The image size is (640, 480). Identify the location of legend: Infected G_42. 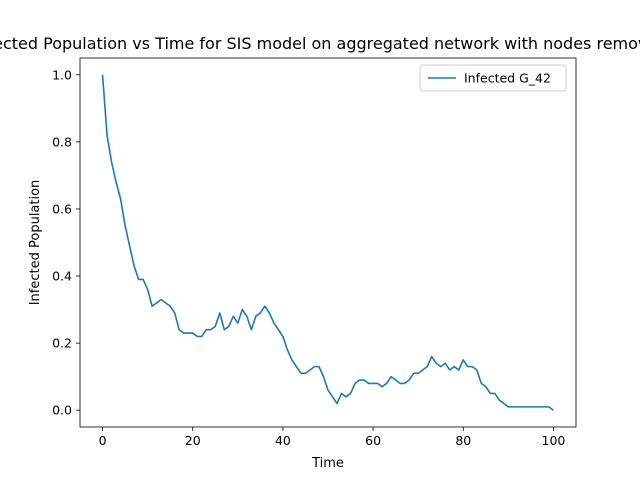
(493, 78).